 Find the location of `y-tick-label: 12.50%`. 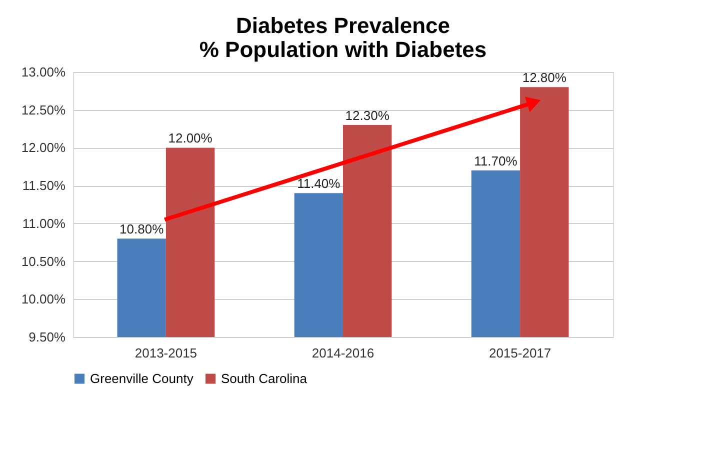

y-tick-label: 12.50% is located at coordinates (43, 110).